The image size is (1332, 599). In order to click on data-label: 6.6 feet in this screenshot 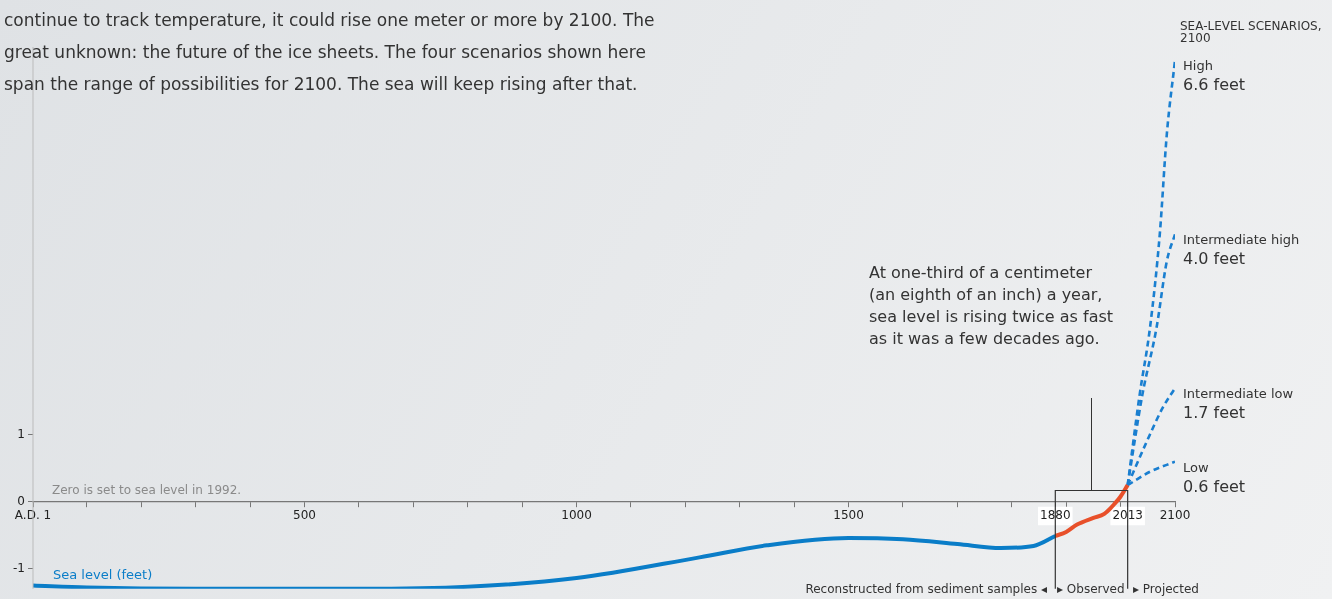, I will do `click(1214, 85)`.